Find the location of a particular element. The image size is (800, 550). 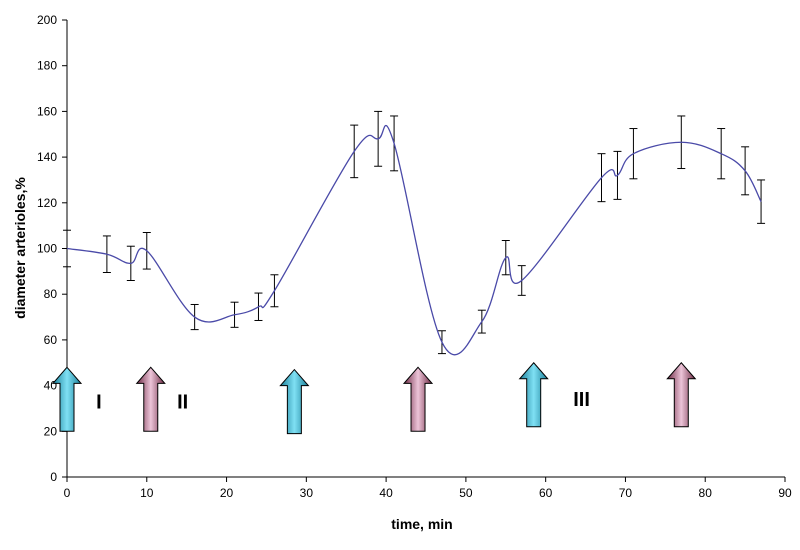

treatment-arrows is located at coordinates (374, 398).